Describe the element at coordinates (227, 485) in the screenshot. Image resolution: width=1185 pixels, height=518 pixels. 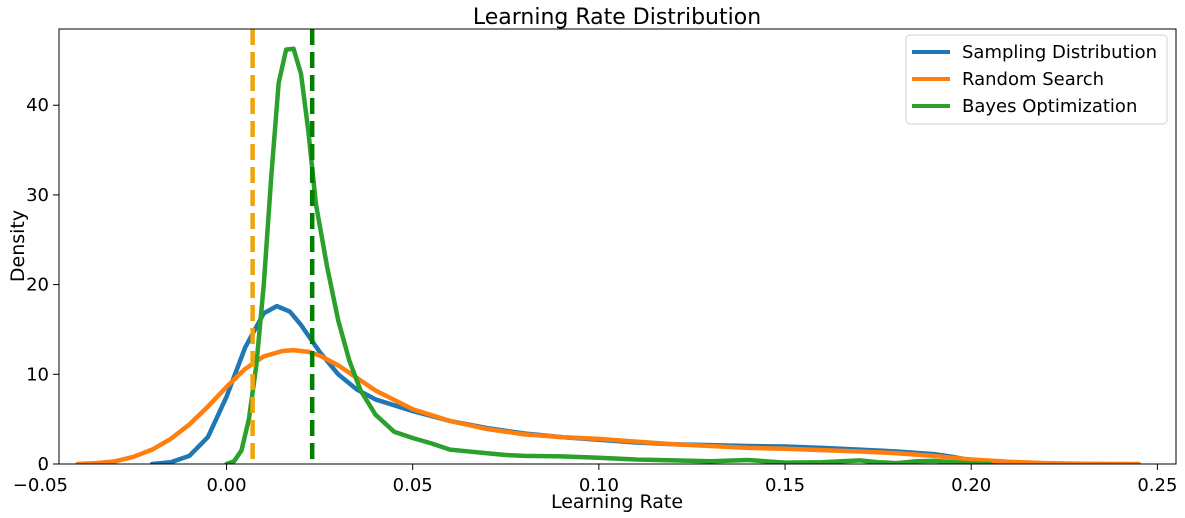
I see `x-tick-label: 0.00` at that location.